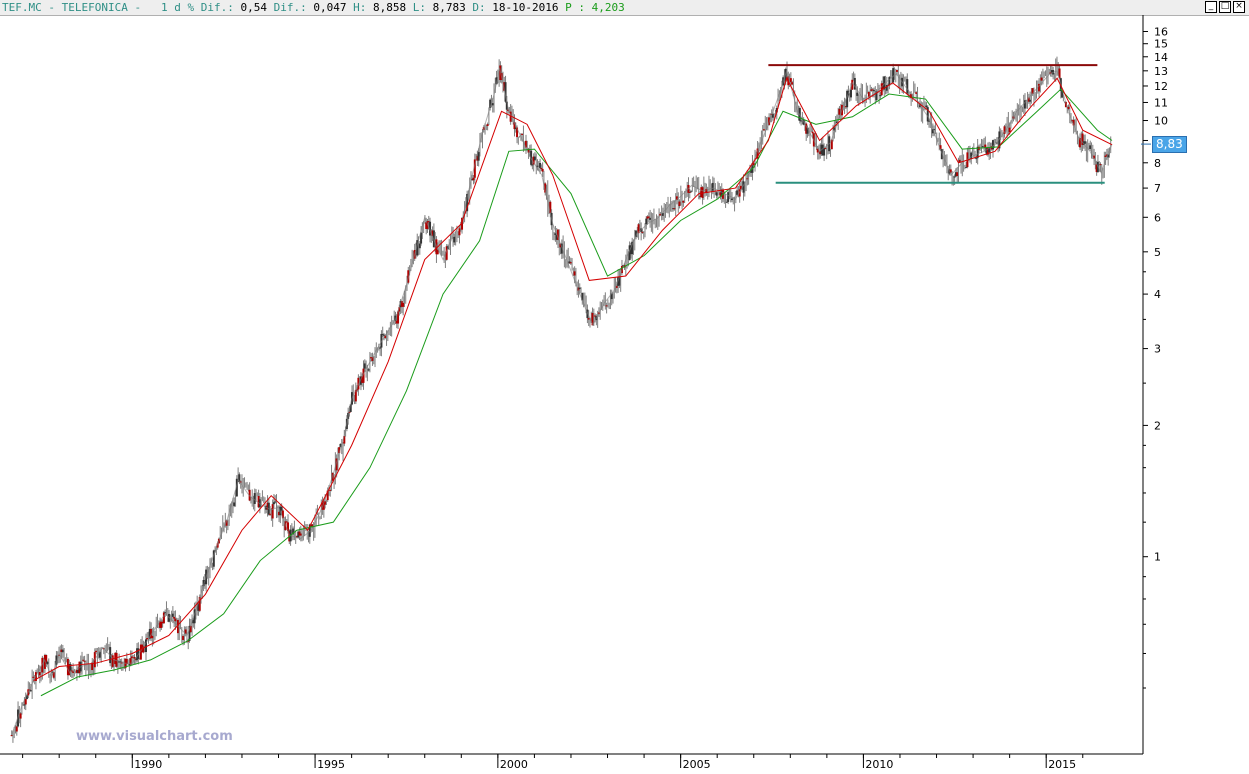 The image size is (1249, 774). What do you see at coordinates (331, 764) in the screenshot?
I see `x-tick-label: 1995` at bounding box center [331, 764].